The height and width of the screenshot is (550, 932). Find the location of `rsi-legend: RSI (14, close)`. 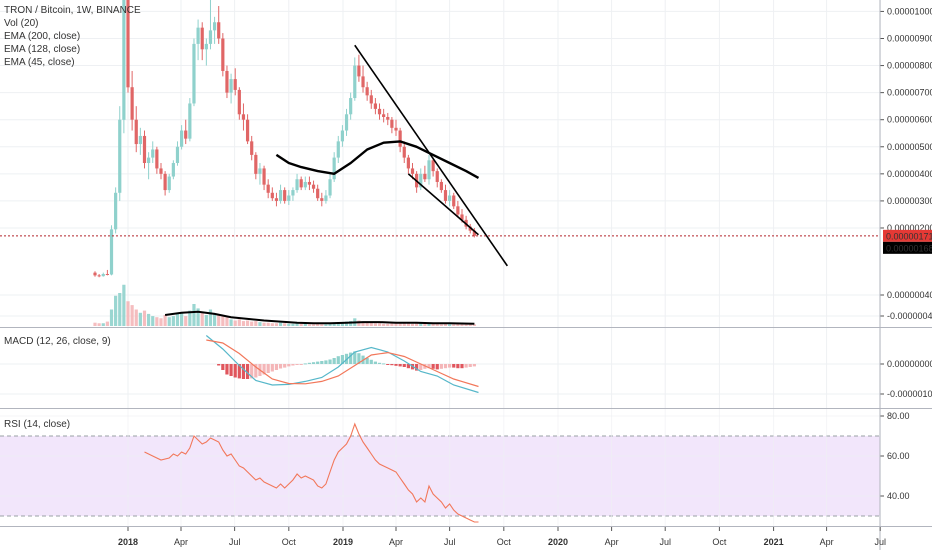

rsi-legend: RSI (14, close) is located at coordinates (37, 424).